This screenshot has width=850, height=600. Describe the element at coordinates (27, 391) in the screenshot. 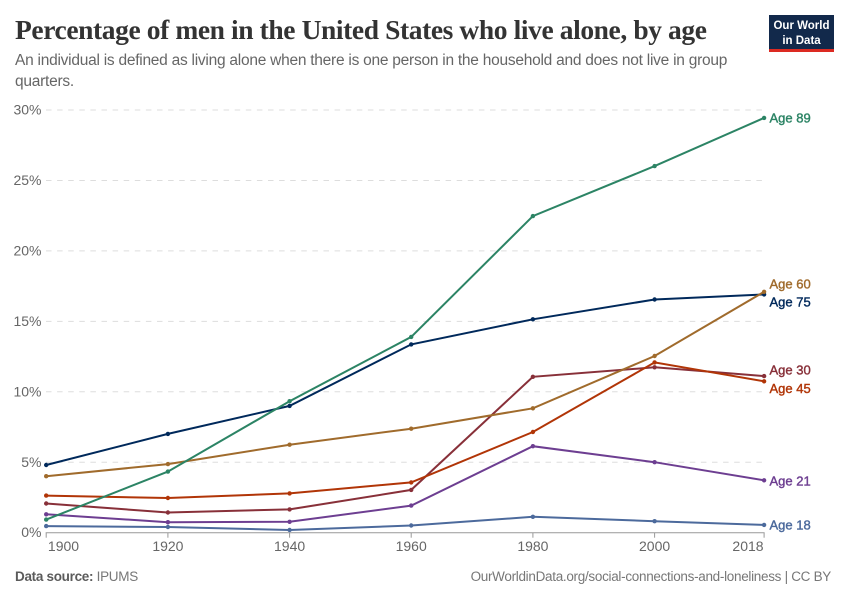

I see `svg-text: 10%` at that location.